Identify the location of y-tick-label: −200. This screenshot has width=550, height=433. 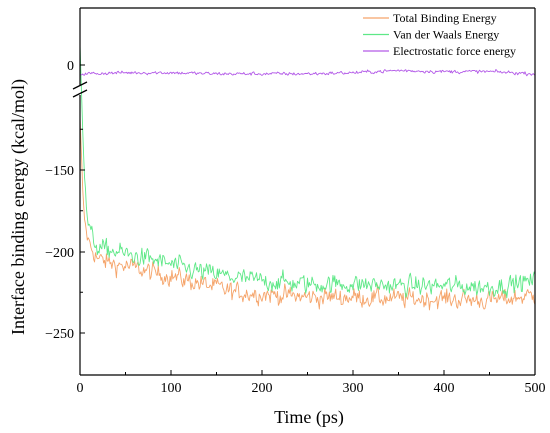
(59, 253).